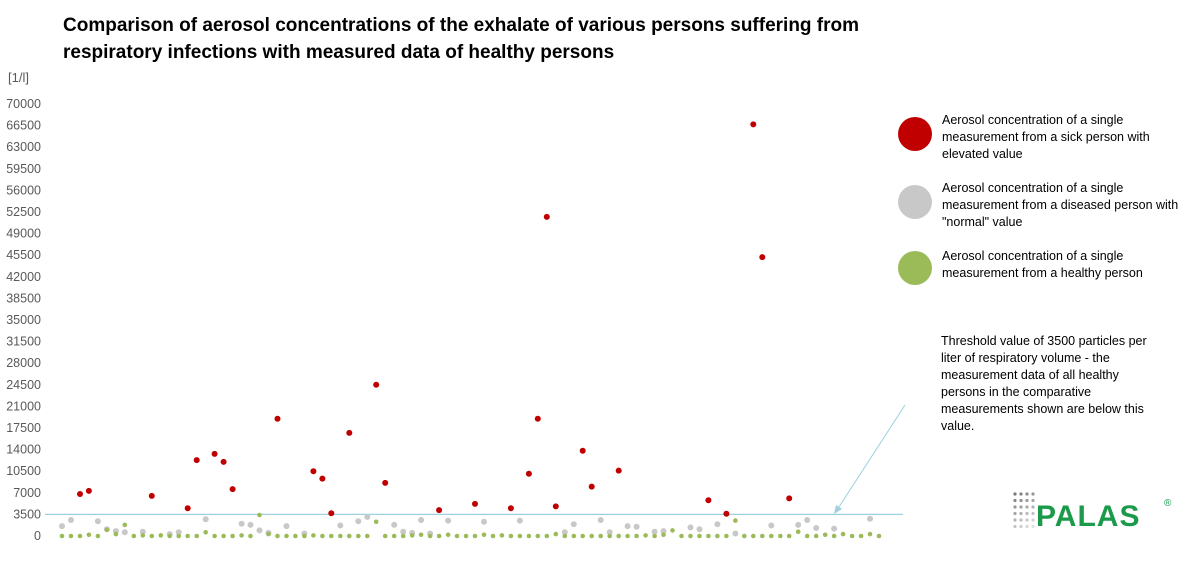 This screenshot has width=1199, height=571. What do you see at coordinates (23, 255) in the screenshot?
I see `y-tick-label: 45500` at bounding box center [23, 255].